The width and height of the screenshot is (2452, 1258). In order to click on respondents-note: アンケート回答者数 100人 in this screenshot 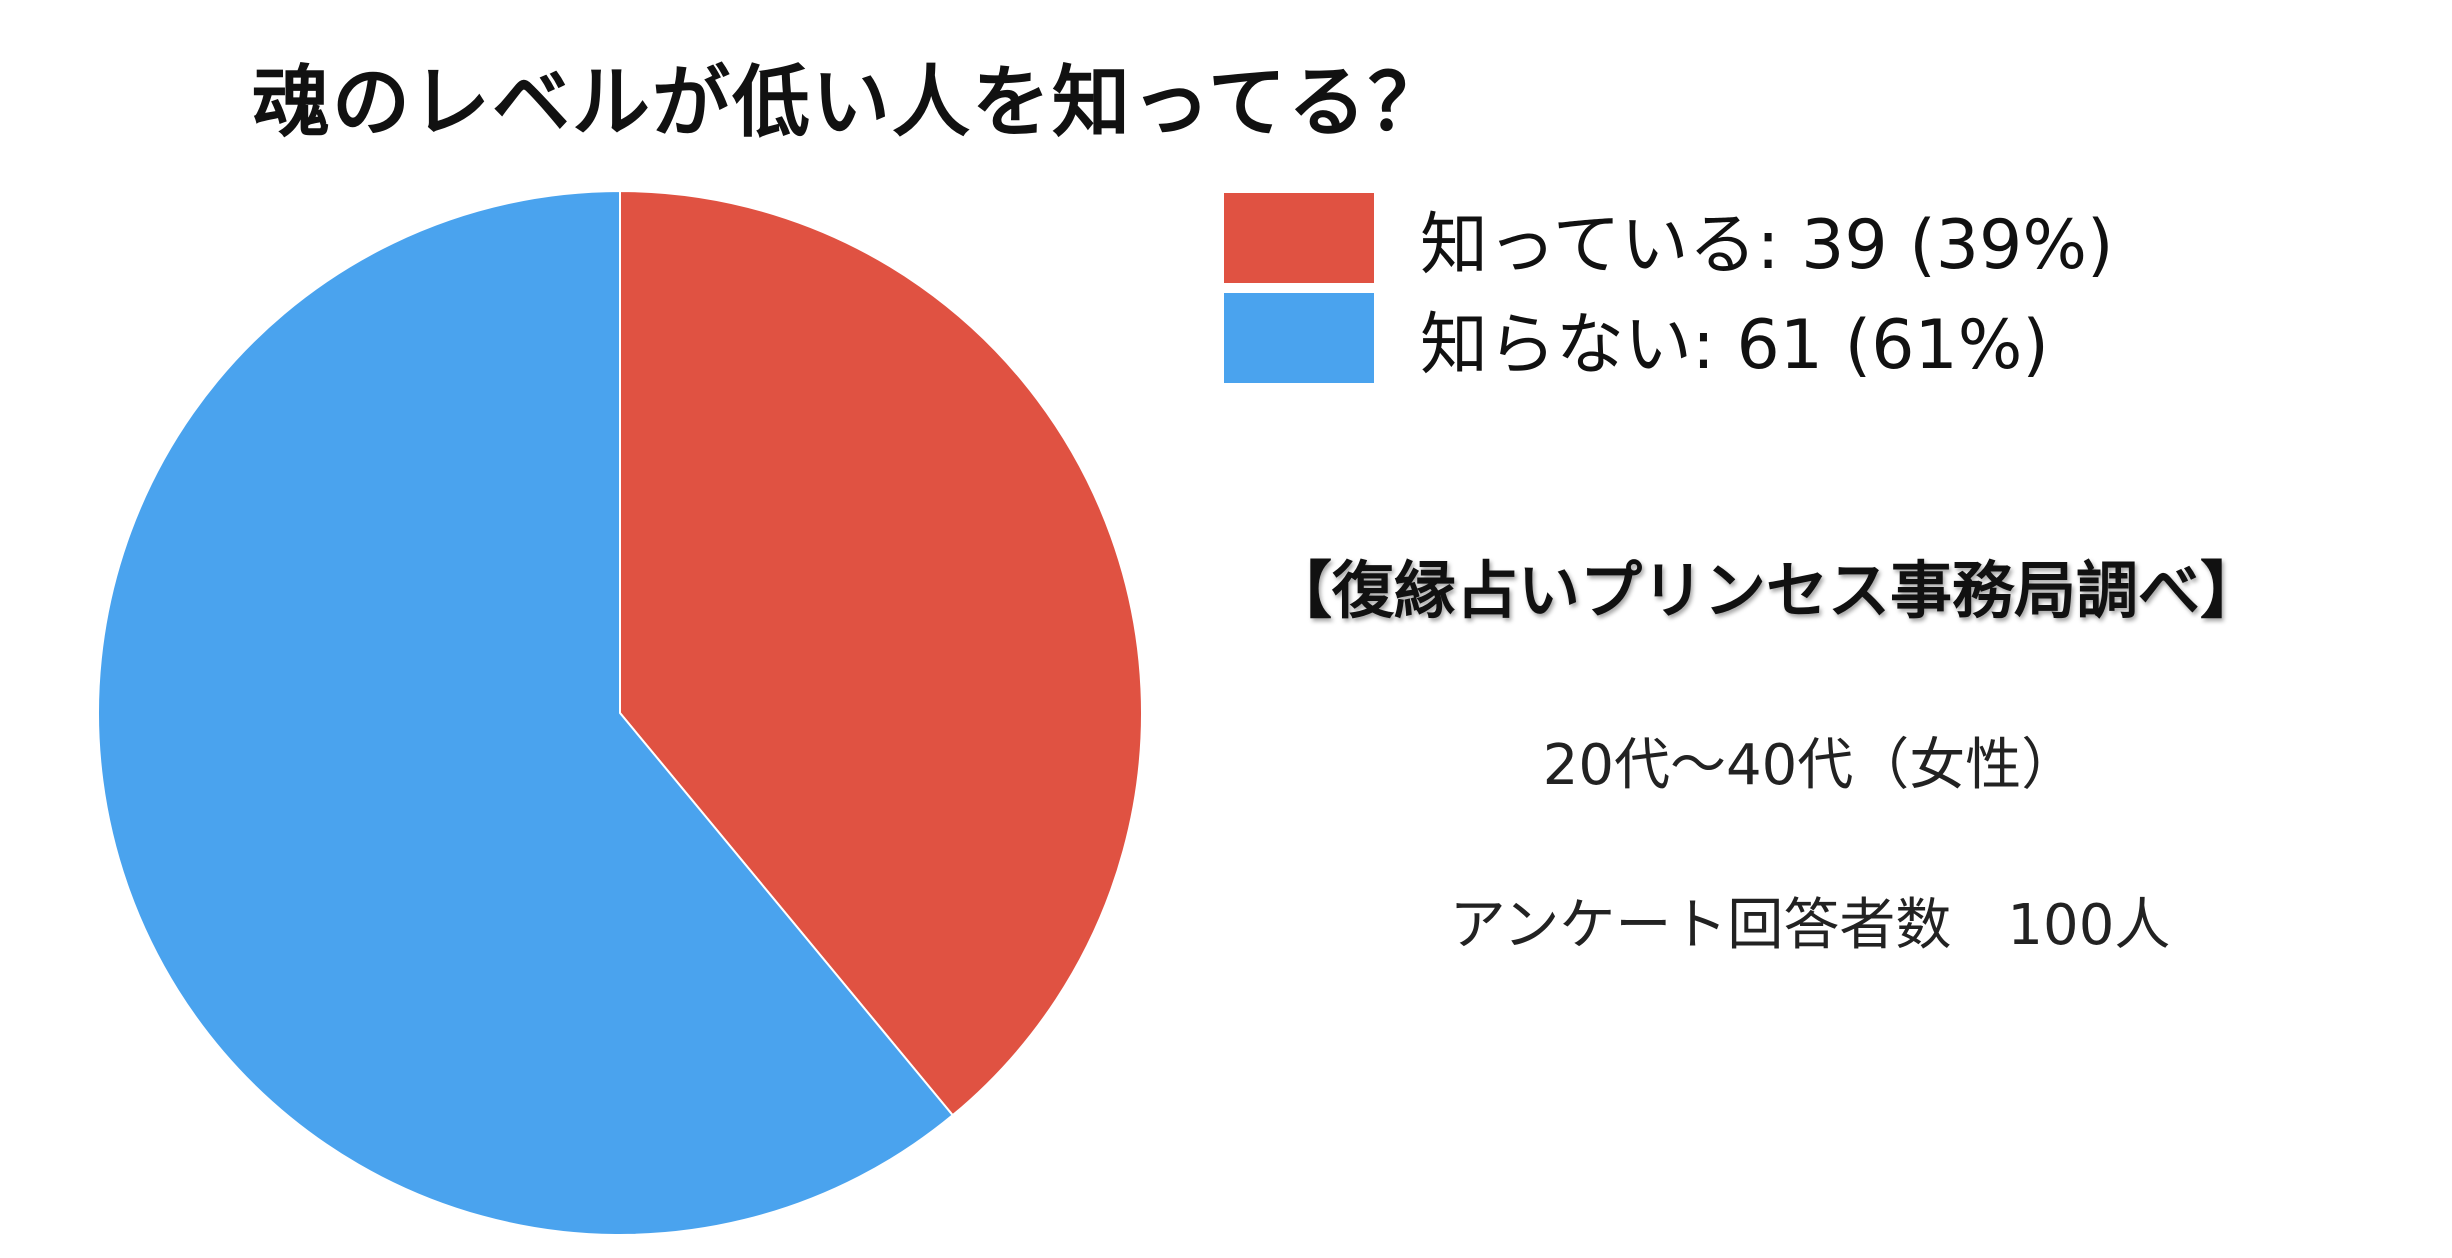, I will do `click(1810, 925)`.